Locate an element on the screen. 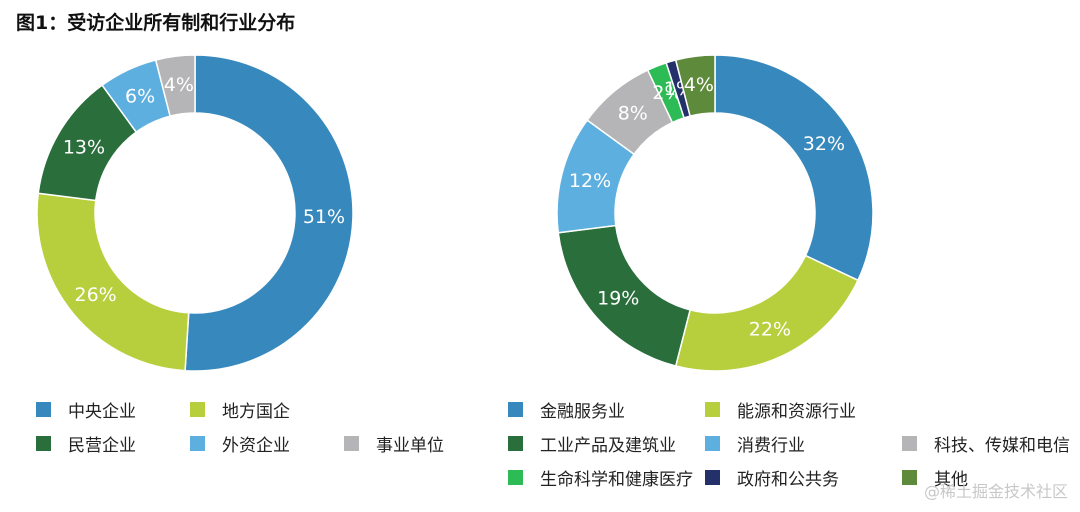  legend-item: 中央企业 is located at coordinates (113, 409).